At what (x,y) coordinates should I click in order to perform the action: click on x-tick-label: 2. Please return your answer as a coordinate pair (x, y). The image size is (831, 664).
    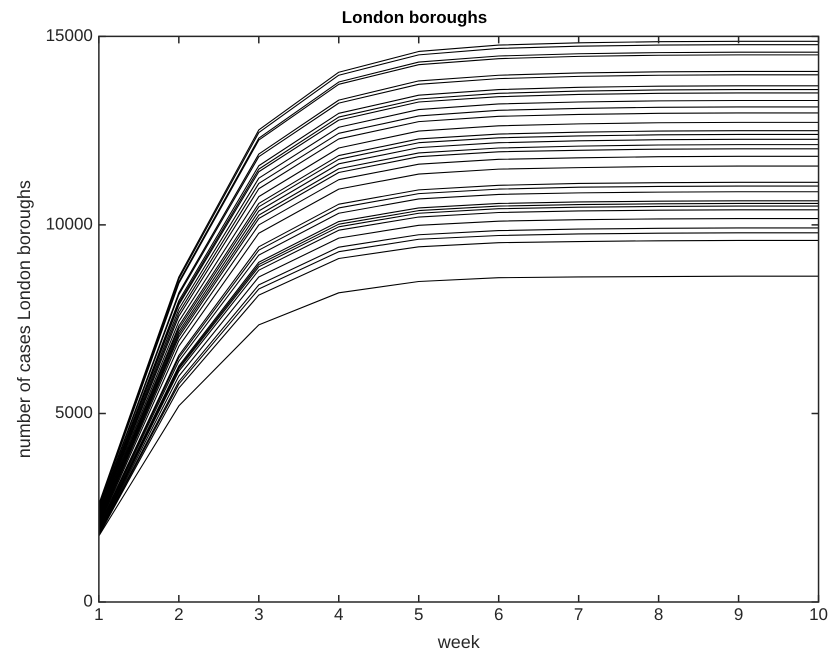
    Looking at the image, I should click on (179, 614).